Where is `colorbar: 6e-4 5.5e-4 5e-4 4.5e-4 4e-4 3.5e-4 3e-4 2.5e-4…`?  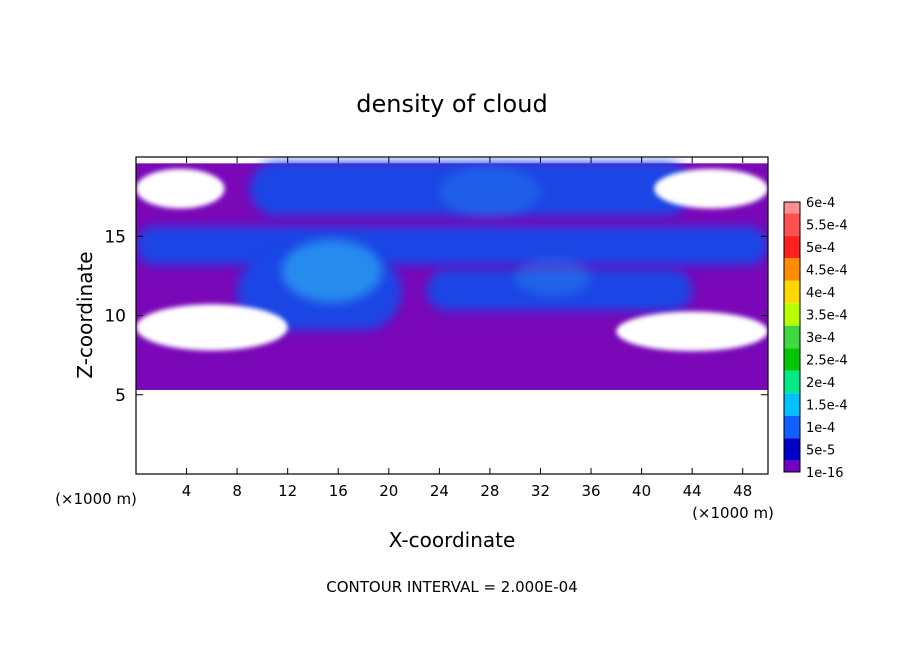 colorbar: 6e-4 5.5e-4 5e-4 4.5e-4 4e-4 3.5e-4 3e-4 2.5e-4… is located at coordinates (815, 338).